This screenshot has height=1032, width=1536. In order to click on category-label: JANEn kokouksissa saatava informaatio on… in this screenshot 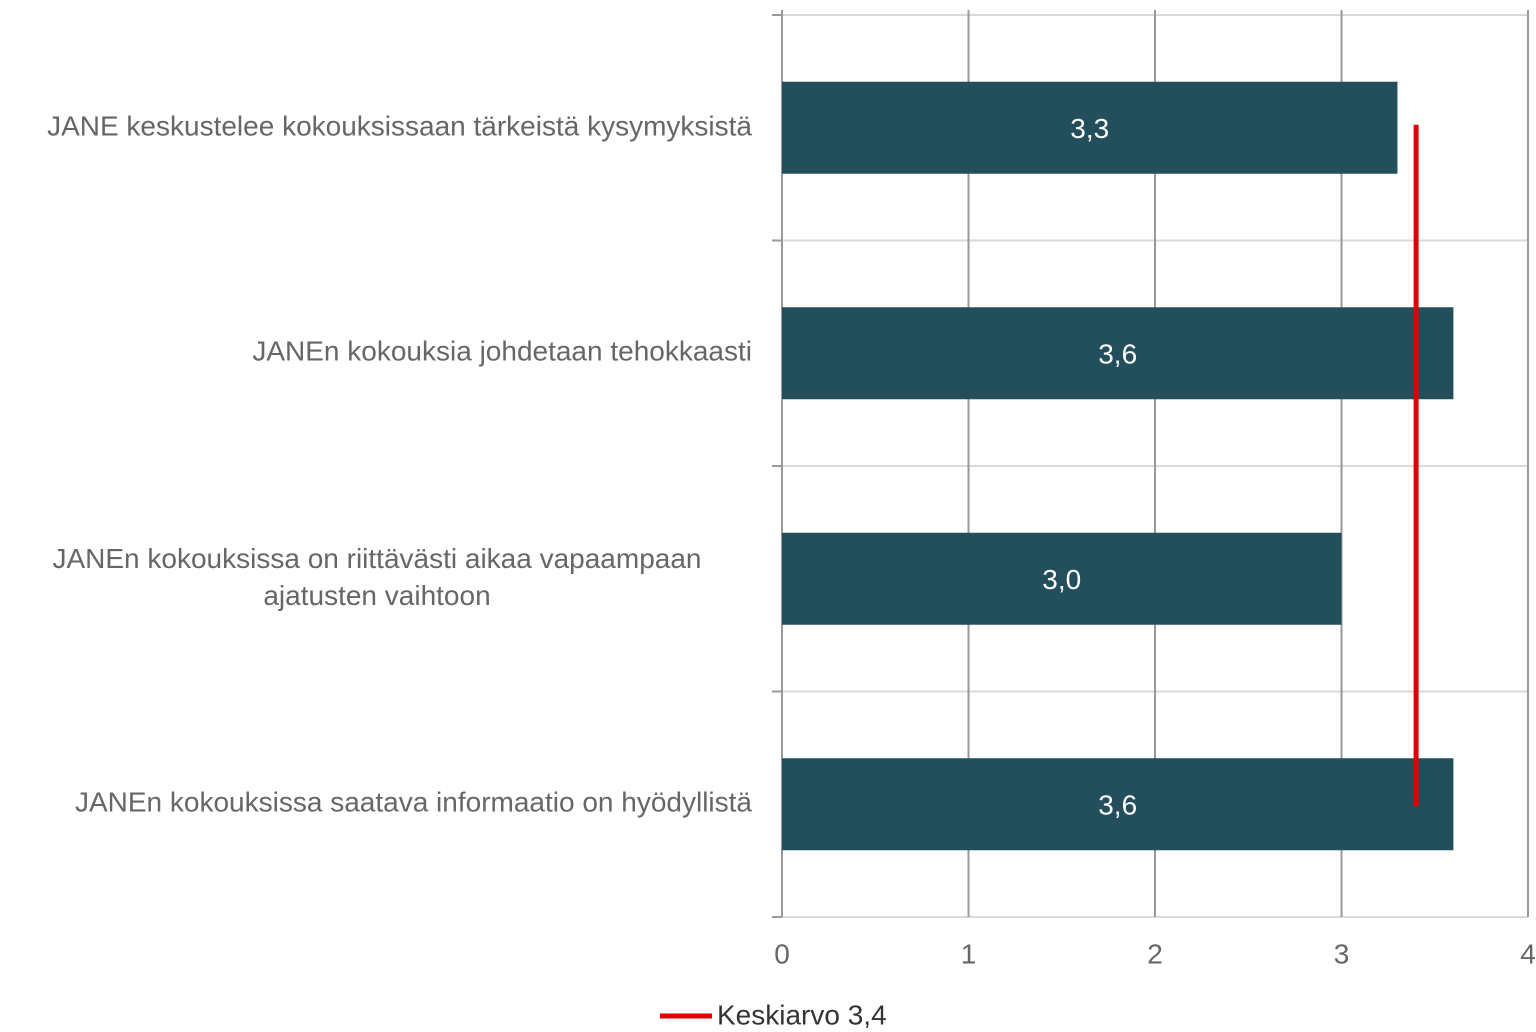, I will do `click(413, 802)`.